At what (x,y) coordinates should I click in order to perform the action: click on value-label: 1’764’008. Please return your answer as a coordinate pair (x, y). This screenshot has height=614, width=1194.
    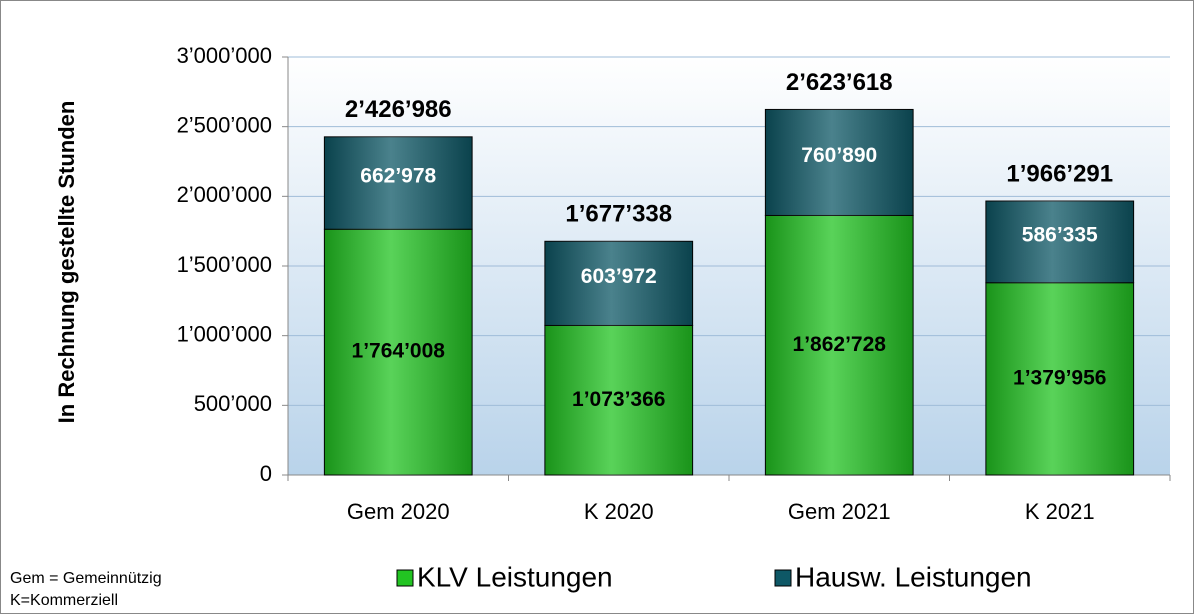
    Looking at the image, I should click on (399, 351).